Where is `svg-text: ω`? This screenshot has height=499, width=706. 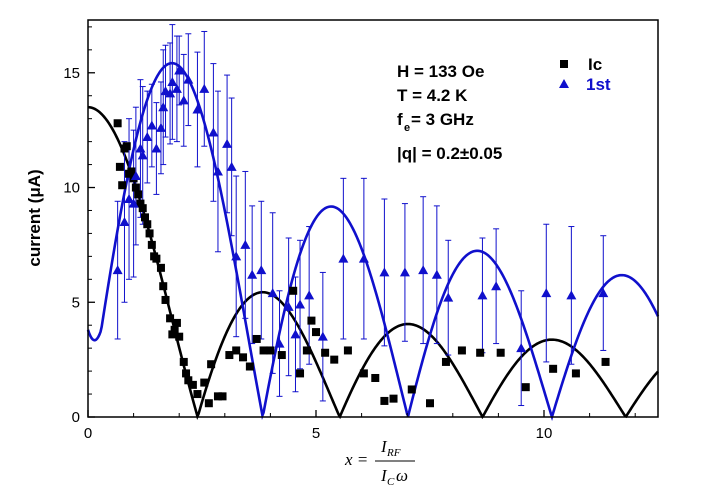 svg-text: ω is located at coordinates (402, 475).